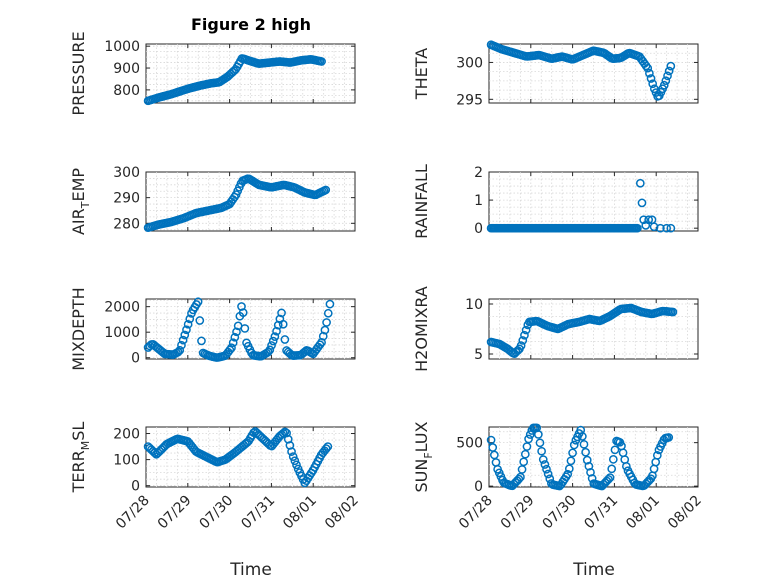 Image resolution: width=778 pixels, height=583 pixels. I want to click on y-tick-label: 280, so click(126, 224).